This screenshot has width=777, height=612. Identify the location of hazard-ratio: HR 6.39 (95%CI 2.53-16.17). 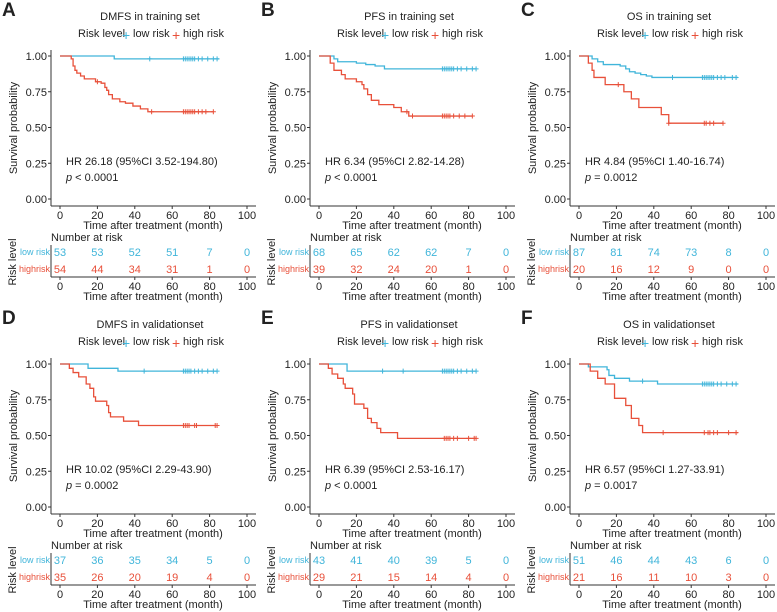
(394, 470).